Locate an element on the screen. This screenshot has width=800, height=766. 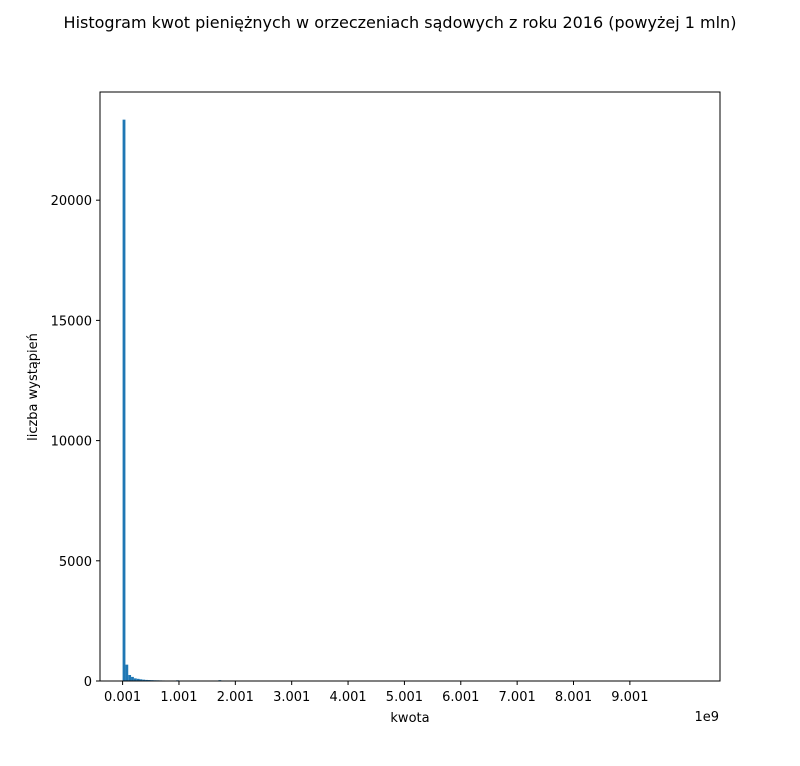
x-tick-label: 7.001 is located at coordinates (517, 697).